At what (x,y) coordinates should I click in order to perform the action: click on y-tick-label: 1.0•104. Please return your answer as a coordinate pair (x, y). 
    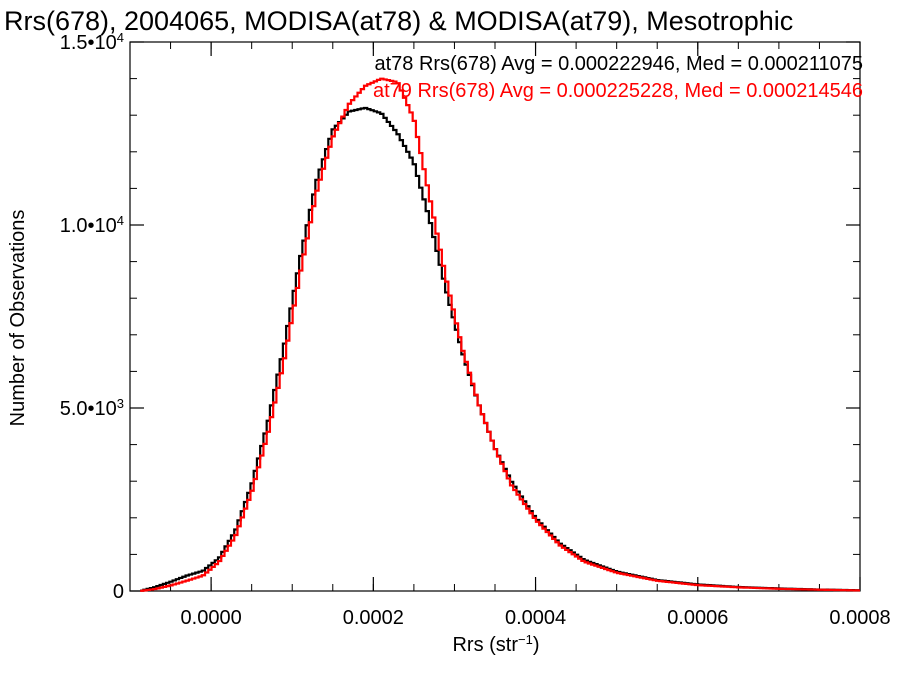
    Looking at the image, I should click on (92, 225).